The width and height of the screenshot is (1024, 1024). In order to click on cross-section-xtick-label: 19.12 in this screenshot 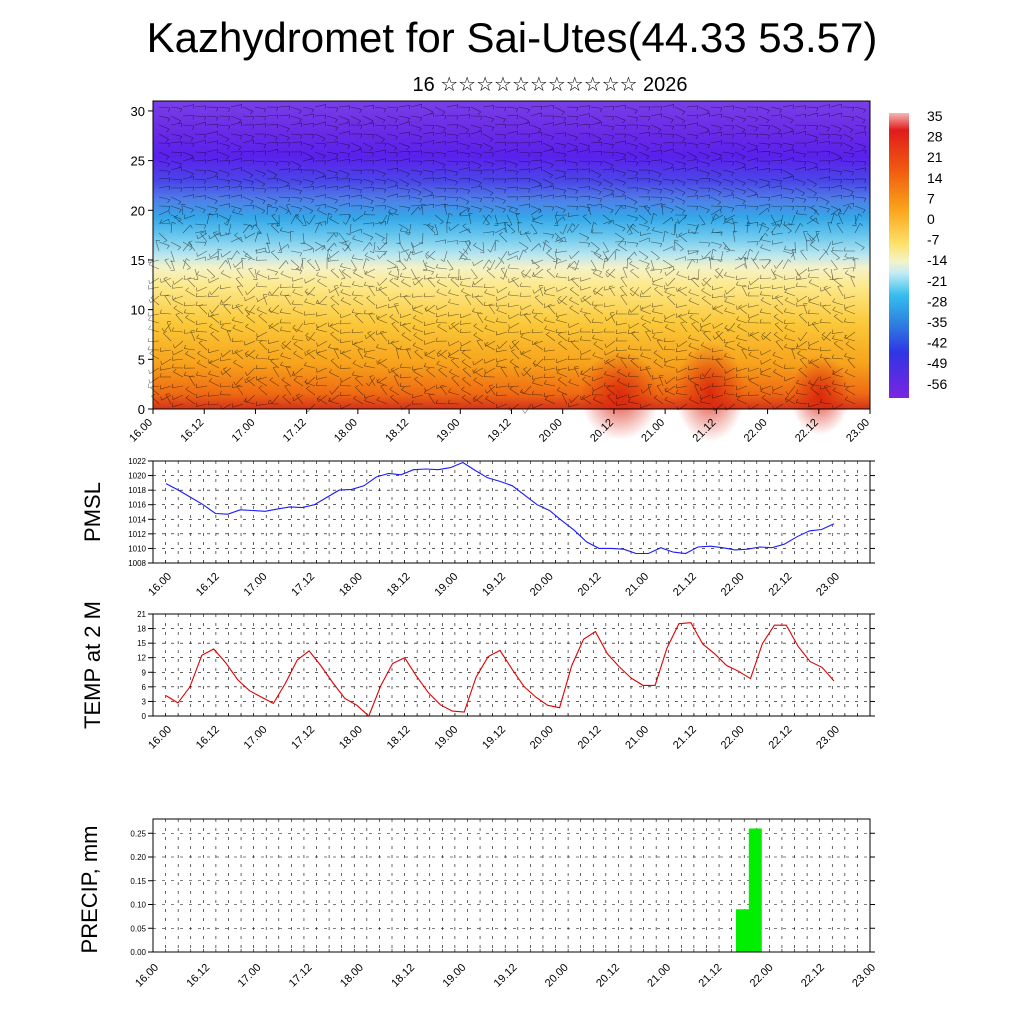, I will do `click(500, 431)`.